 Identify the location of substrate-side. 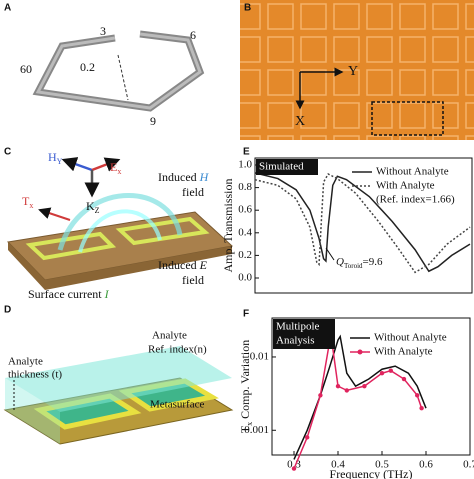
(120, 266).